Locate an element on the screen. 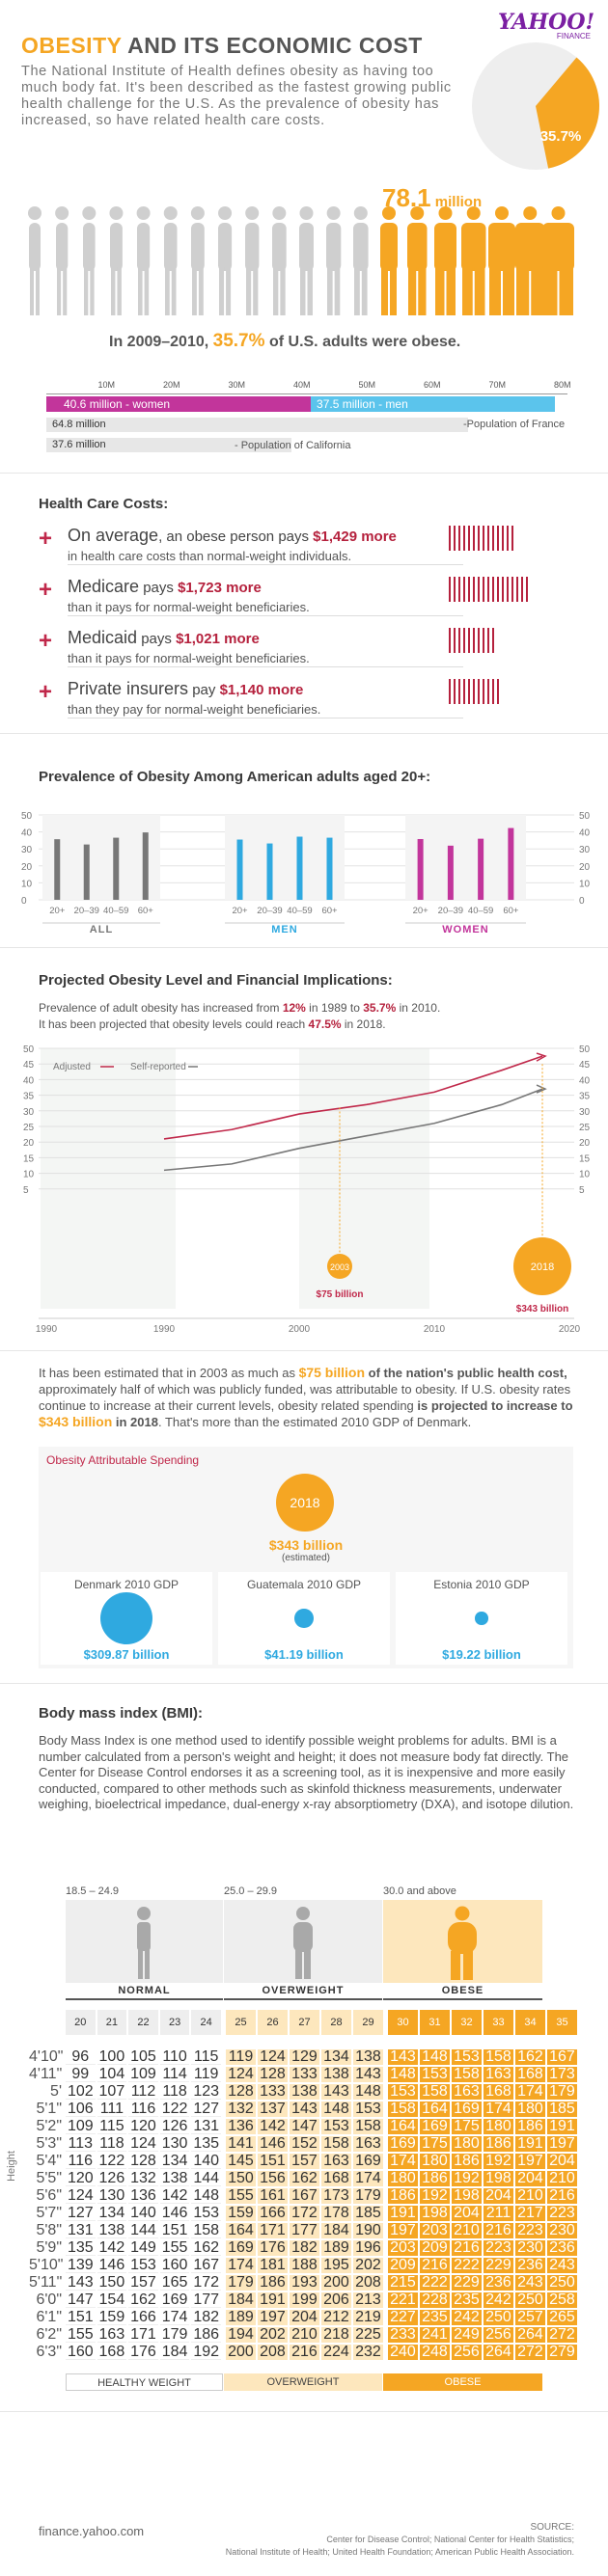 This screenshot has height=2576, width=608. bmi-value-cell: 25 is located at coordinates (240, 2022).